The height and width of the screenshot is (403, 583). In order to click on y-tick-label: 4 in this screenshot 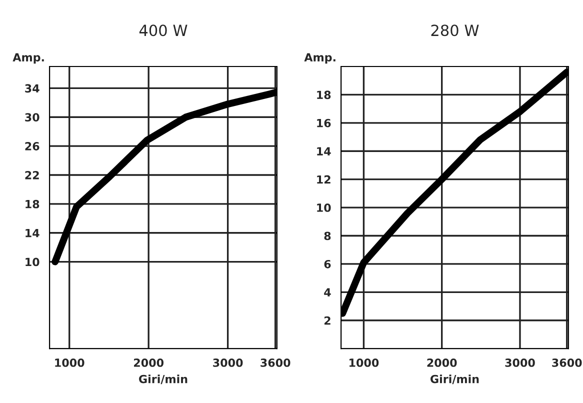, I will do `click(327, 292)`.